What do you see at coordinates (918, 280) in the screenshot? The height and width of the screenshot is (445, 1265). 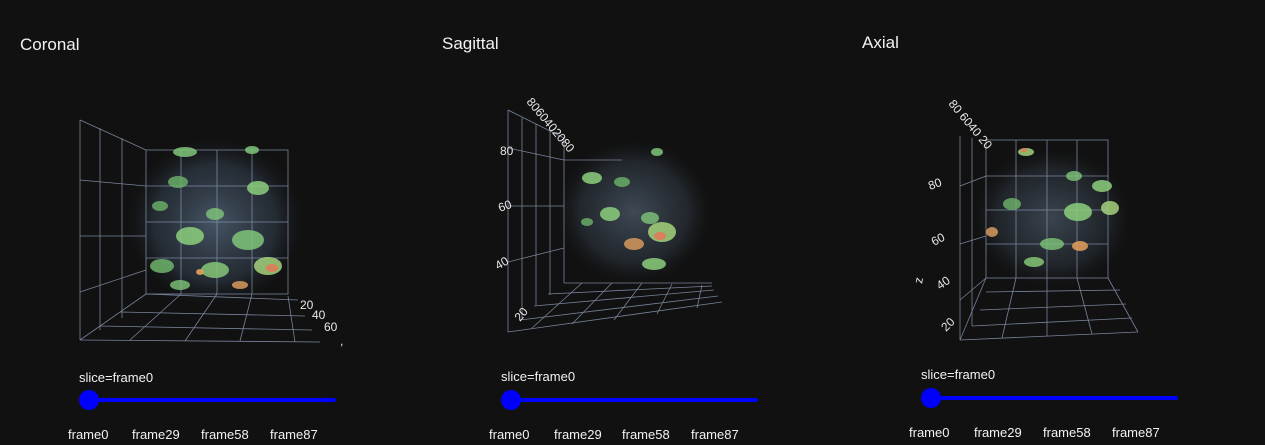 I see `svg-text: z` at bounding box center [918, 280].